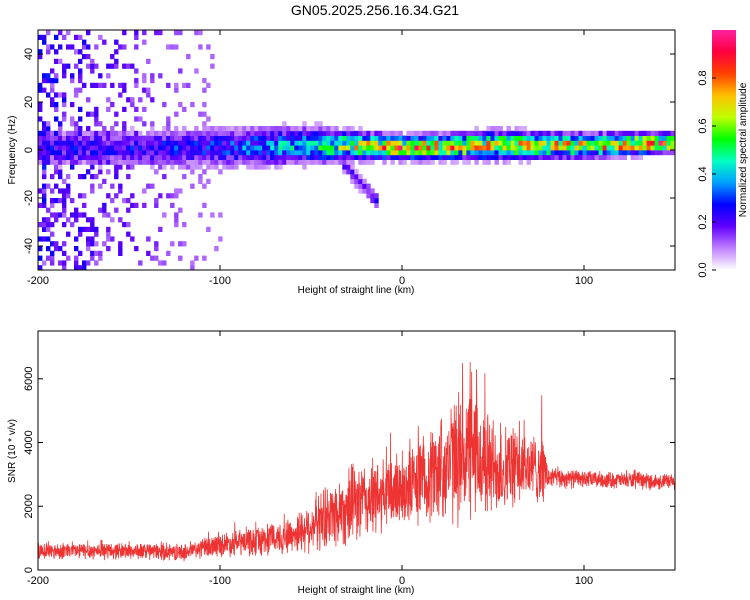 The height and width of the screenshot is (600, 750). Describe the element at coordinates (402, 581) in the screenshot. I see `x-tick-label: 0` at that location.